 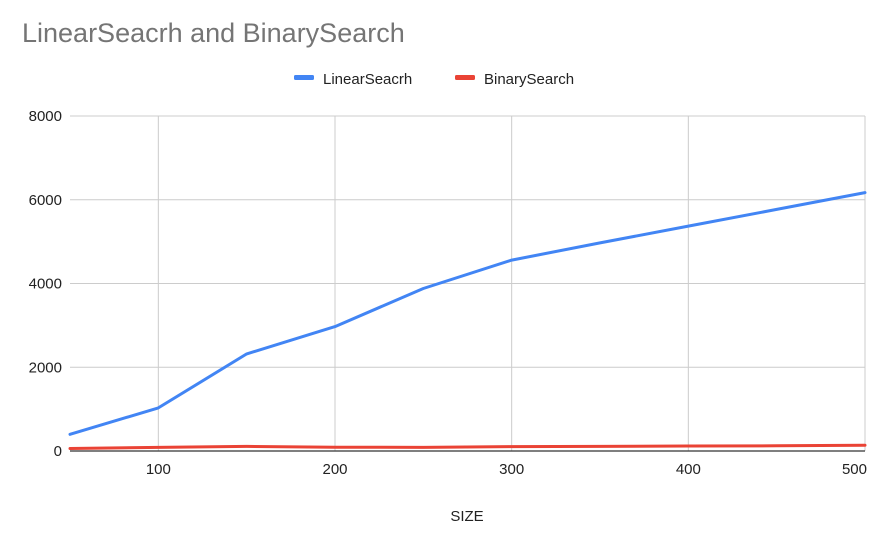 I want to click on x-tick-label-200: 200, so click(x=334, y=469).